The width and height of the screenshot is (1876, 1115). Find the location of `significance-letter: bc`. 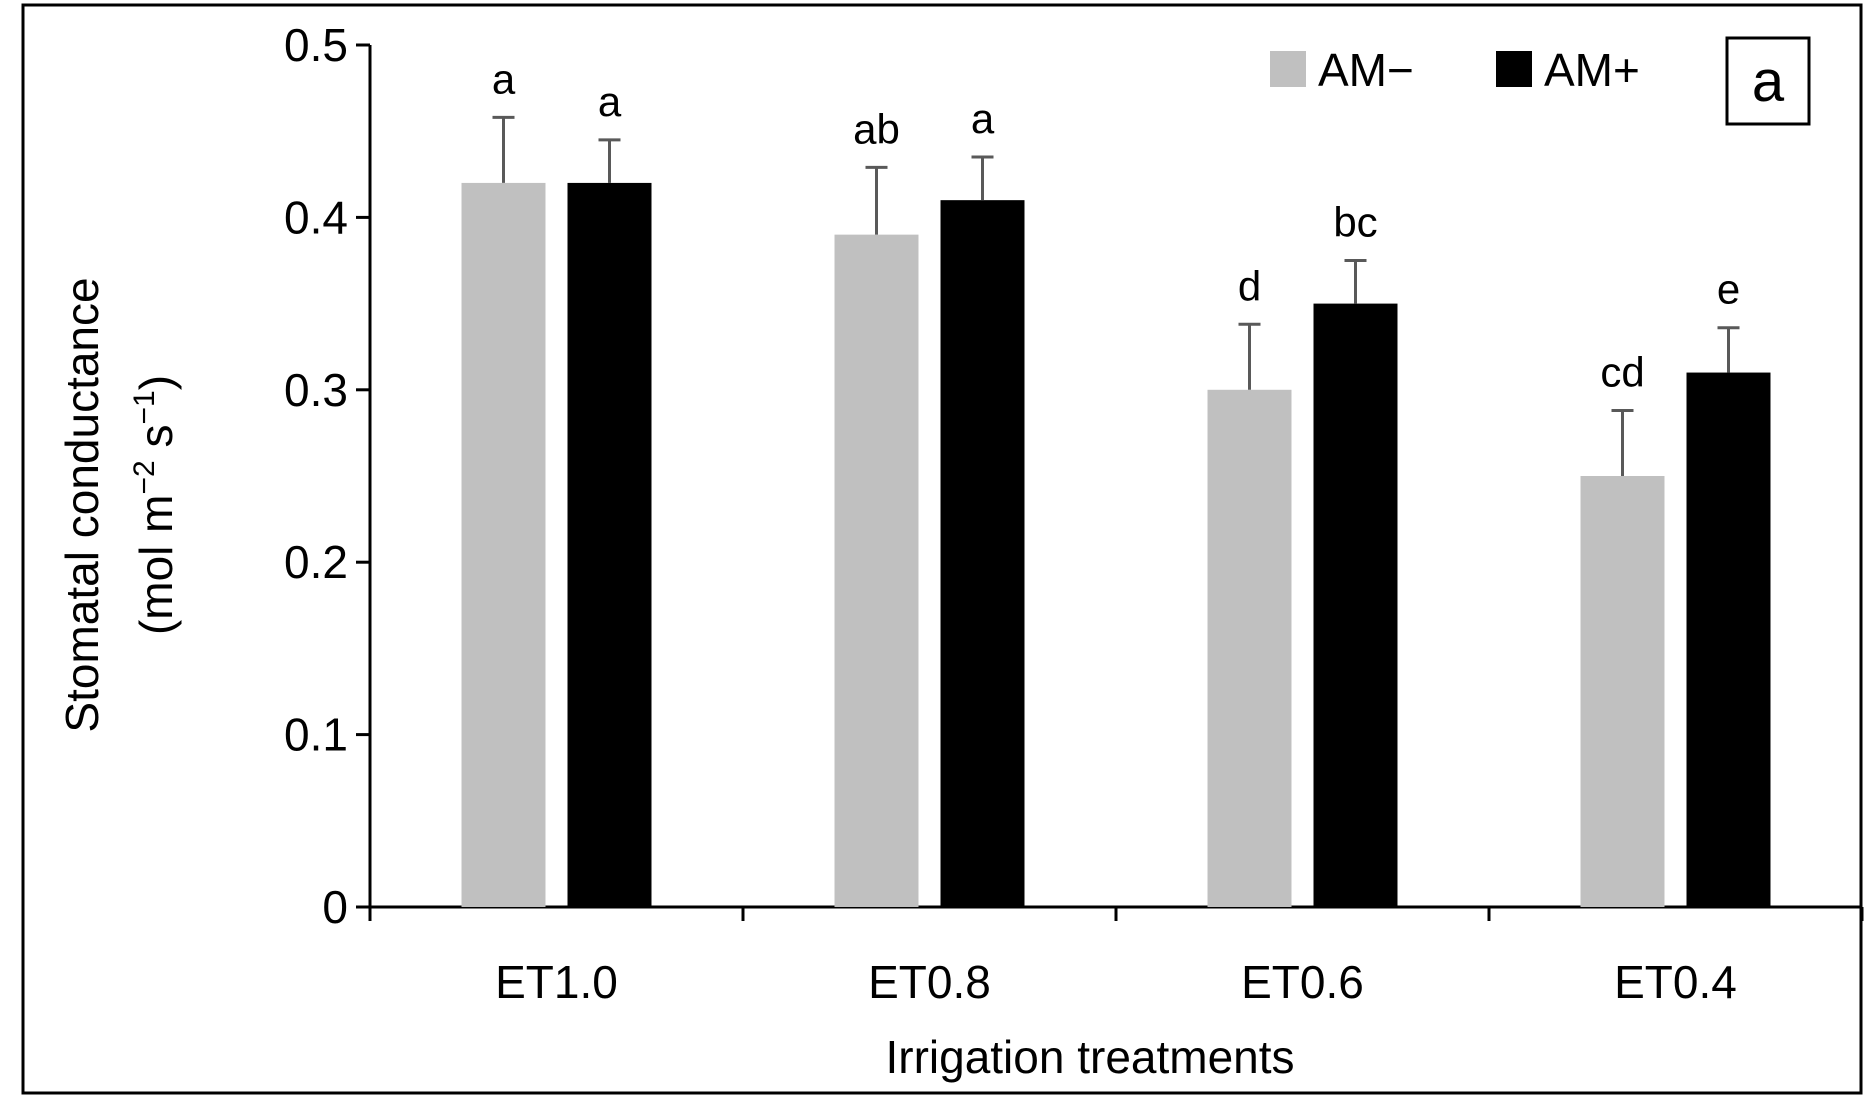

significance-letter: bc is located at coordinates (1355, 222).